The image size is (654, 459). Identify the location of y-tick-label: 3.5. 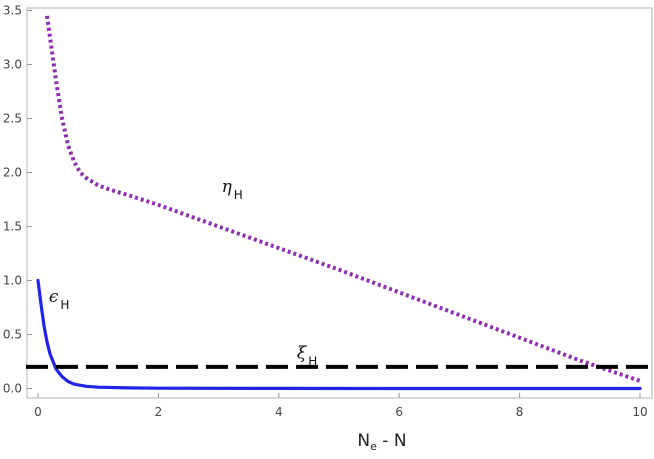
(12, 11).